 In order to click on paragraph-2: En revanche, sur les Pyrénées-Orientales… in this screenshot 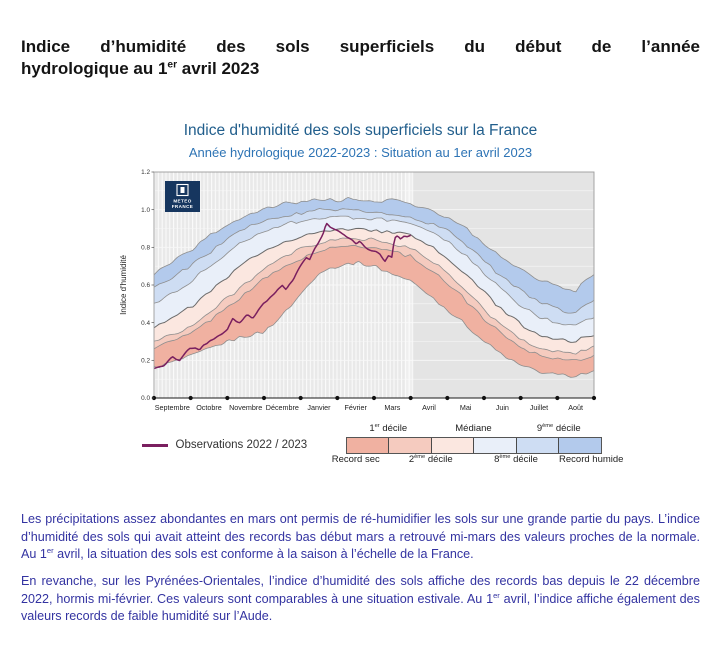, I will do `click(360, 599)`.